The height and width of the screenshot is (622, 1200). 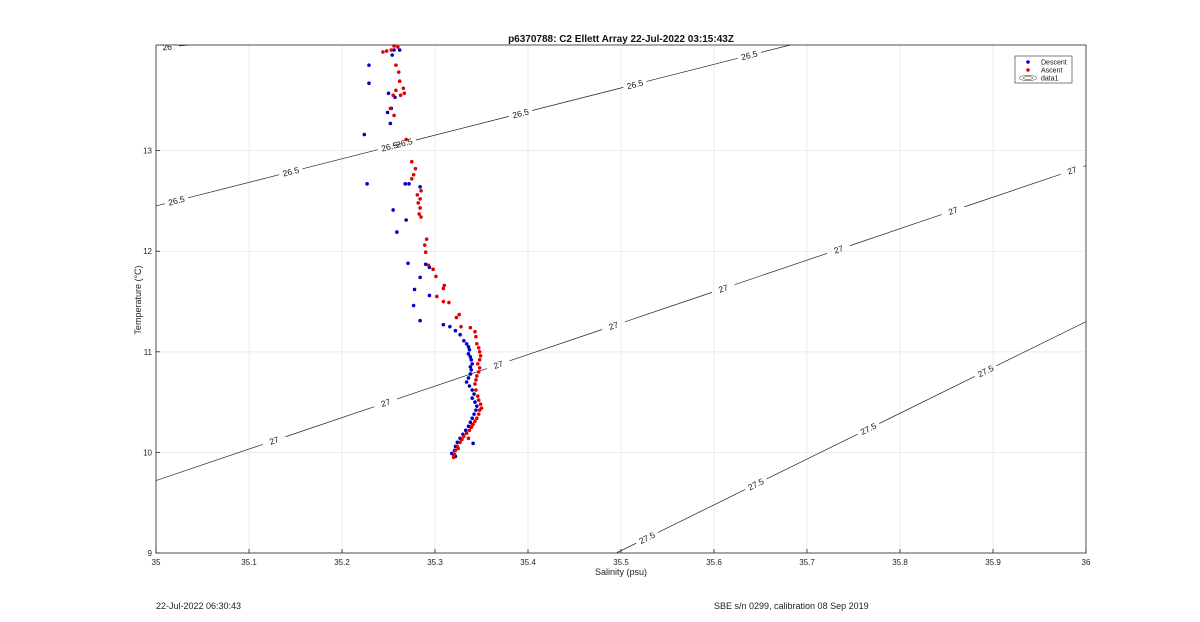 I want to click on y-tick-label: 9, so click(x=150, y=553).